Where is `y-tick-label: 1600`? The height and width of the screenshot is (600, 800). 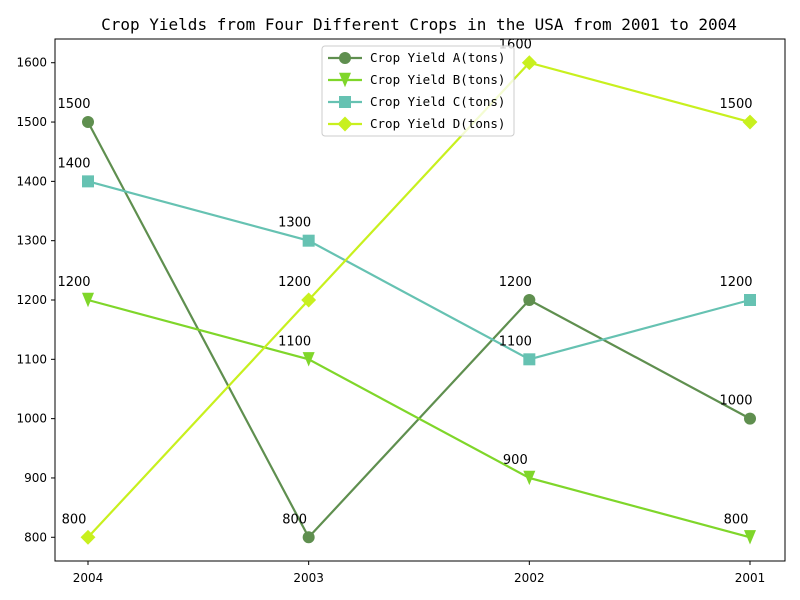
y-tick-label: 1600 is located at coordinates (31, 63).